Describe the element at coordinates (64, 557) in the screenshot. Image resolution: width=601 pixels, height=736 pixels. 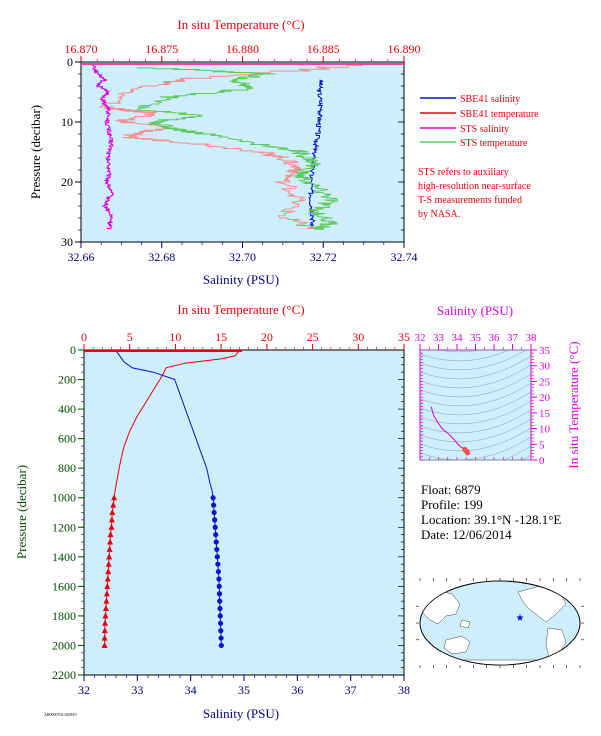
I see `main-pressure-axis-tick-label: 1400` at that location.